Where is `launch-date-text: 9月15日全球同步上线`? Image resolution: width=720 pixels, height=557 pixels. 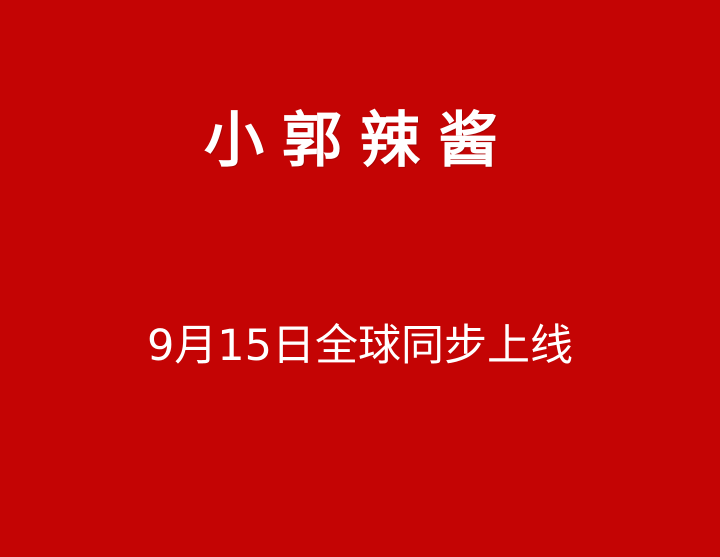 launch-date-text: 9月15日全球同步上线 is located at coordinates (360, 346).